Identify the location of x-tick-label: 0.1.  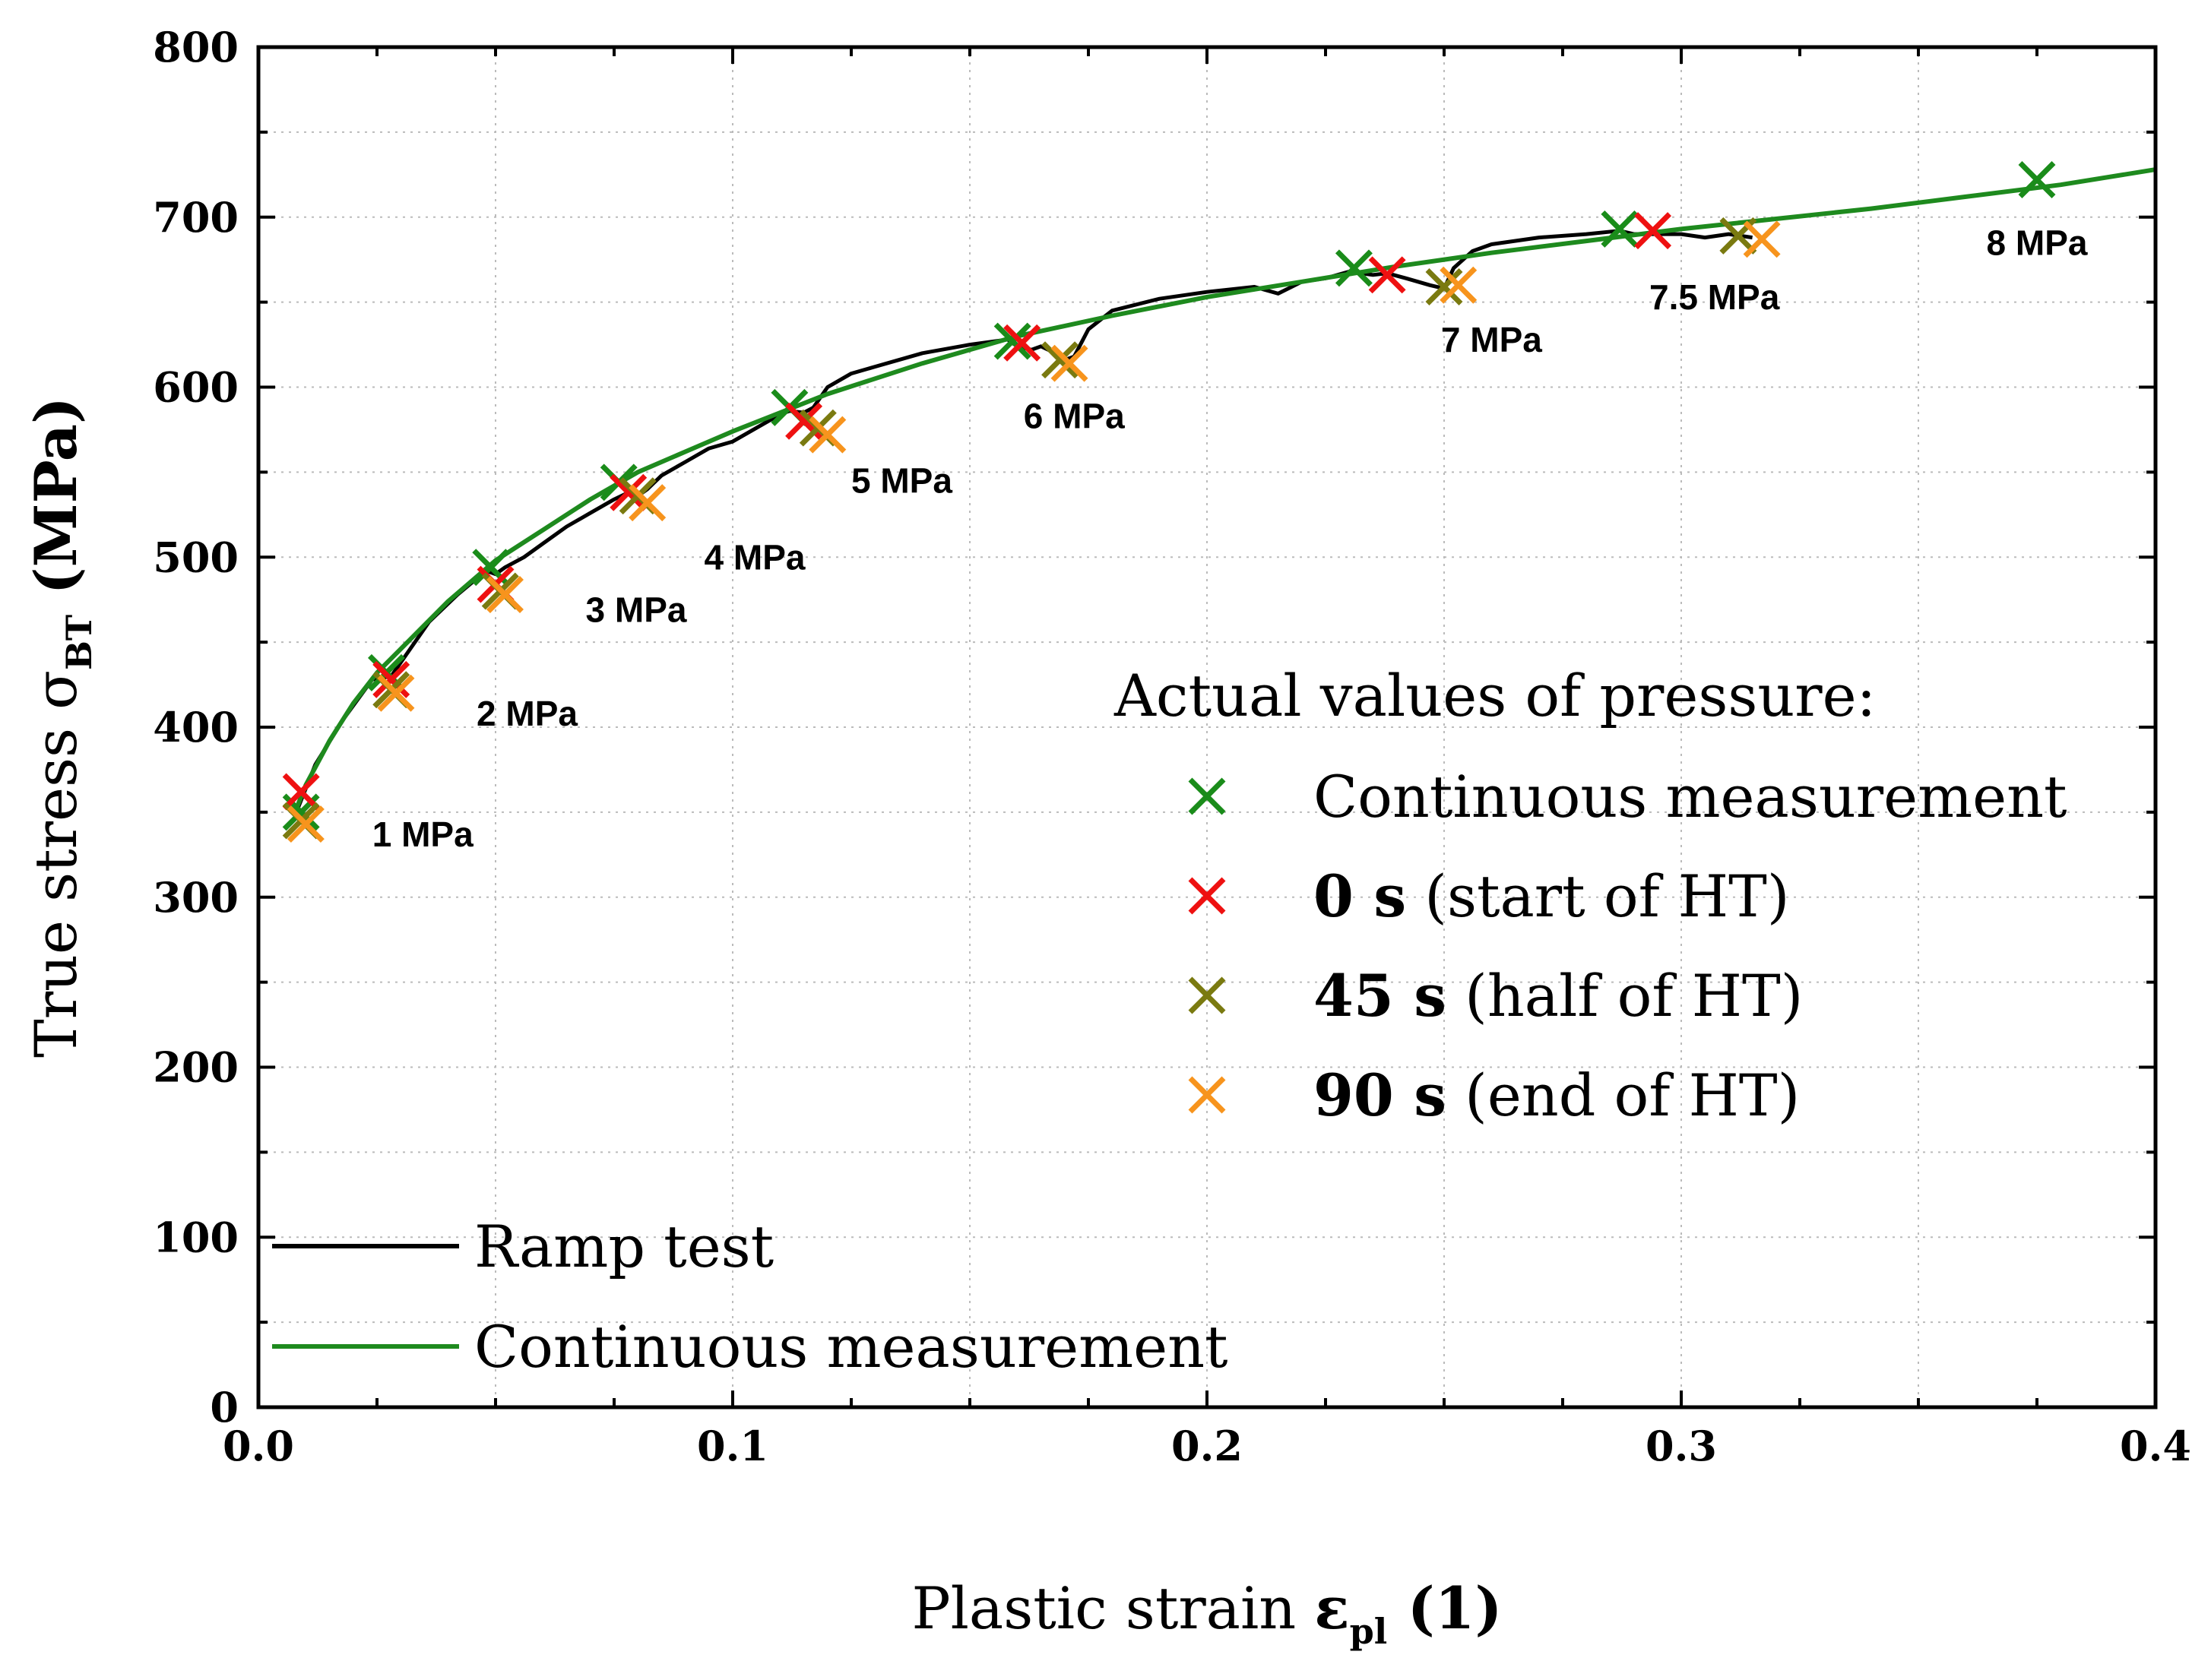
(732, 1446).